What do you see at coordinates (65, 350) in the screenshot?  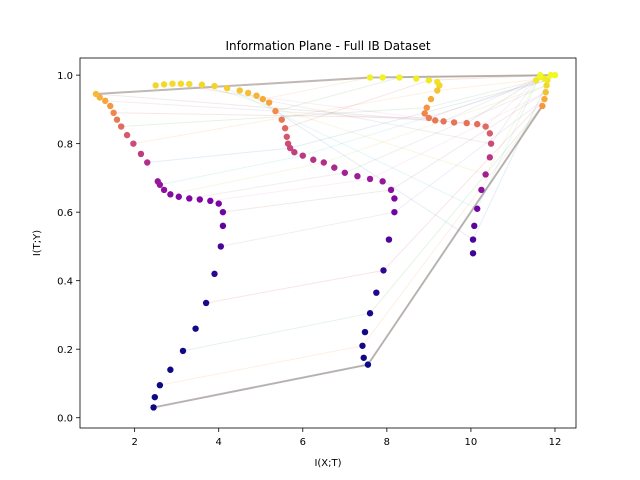 I see `y-tick-label: 0.2` at bounding box center [65, 350].